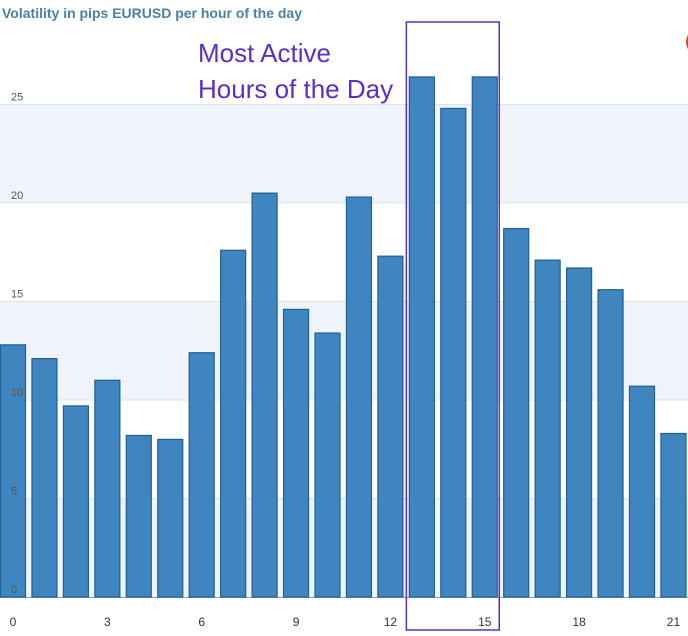  Describe the element at coordinates (345, 622) in the screenshot. I see `x-axis-ticks: 0 3 6 9 12 15 18 21` at that location.